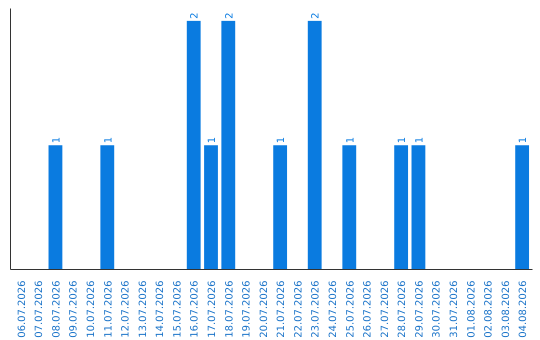 The image size is (540, 340). Describe the element at coordinates (160, 309) in the screenshot. I see `x-tick-label: 14.07.2026` at that location.